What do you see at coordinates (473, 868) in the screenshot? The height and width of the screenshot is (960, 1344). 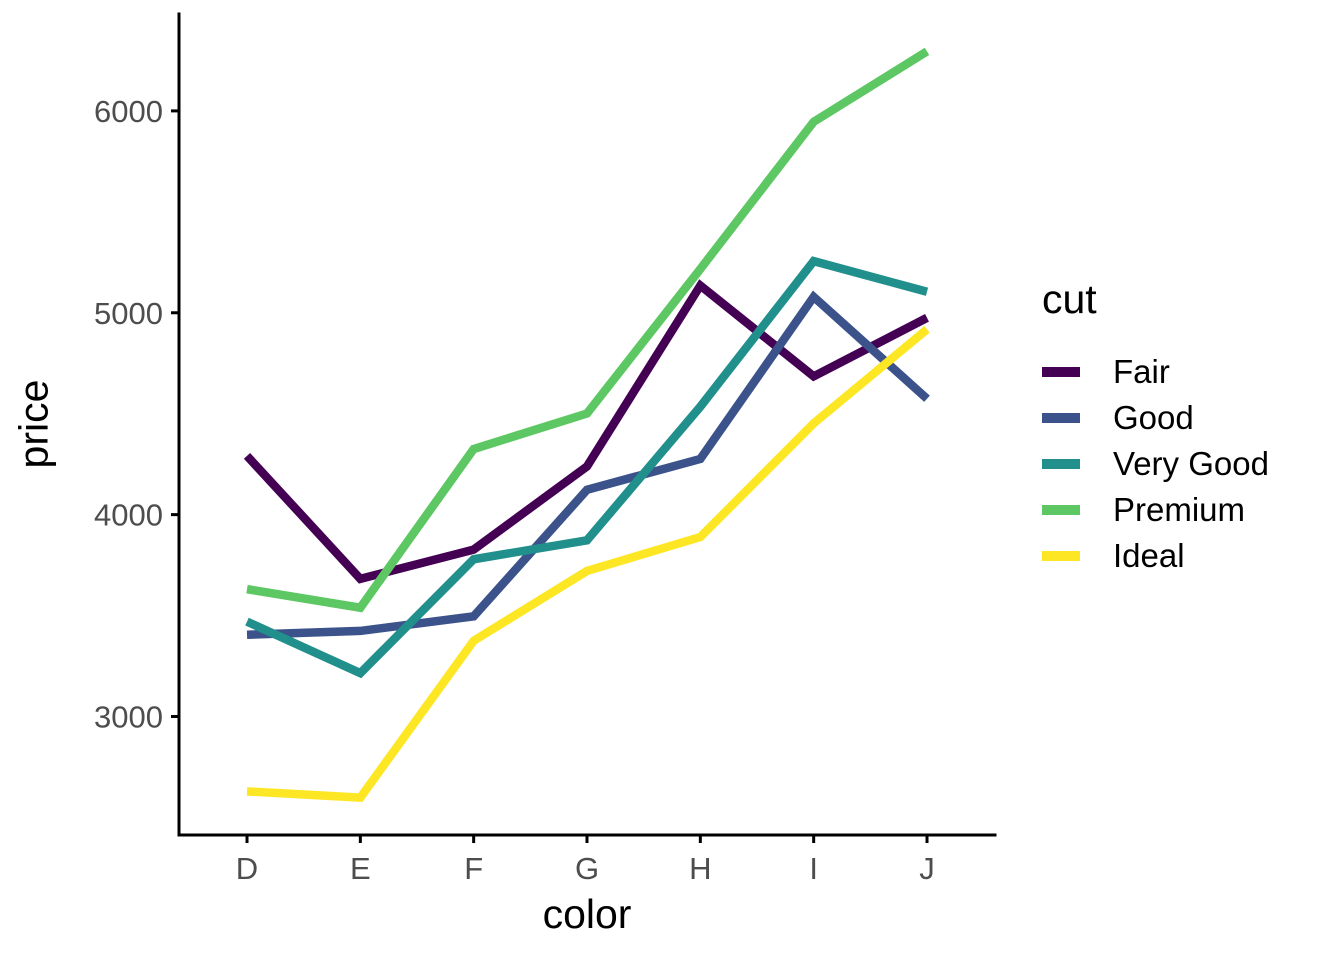 I see `x-tick-label: F` at bounding box center [473, 868].